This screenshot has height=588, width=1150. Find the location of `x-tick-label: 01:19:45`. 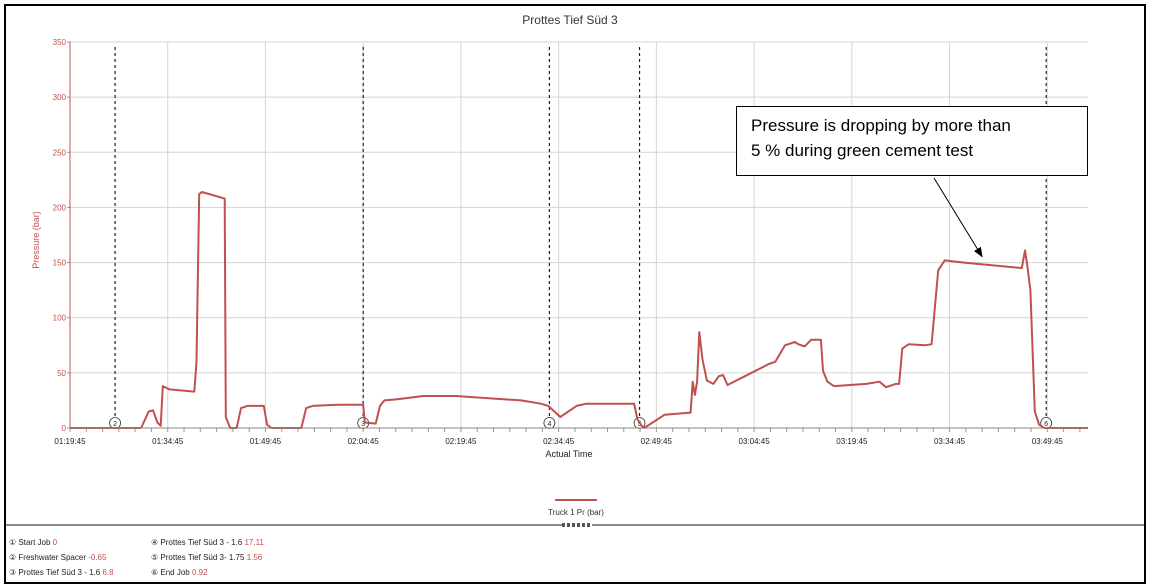

x-tick-label: 01:19:45 is located at coordinates (70, 441).